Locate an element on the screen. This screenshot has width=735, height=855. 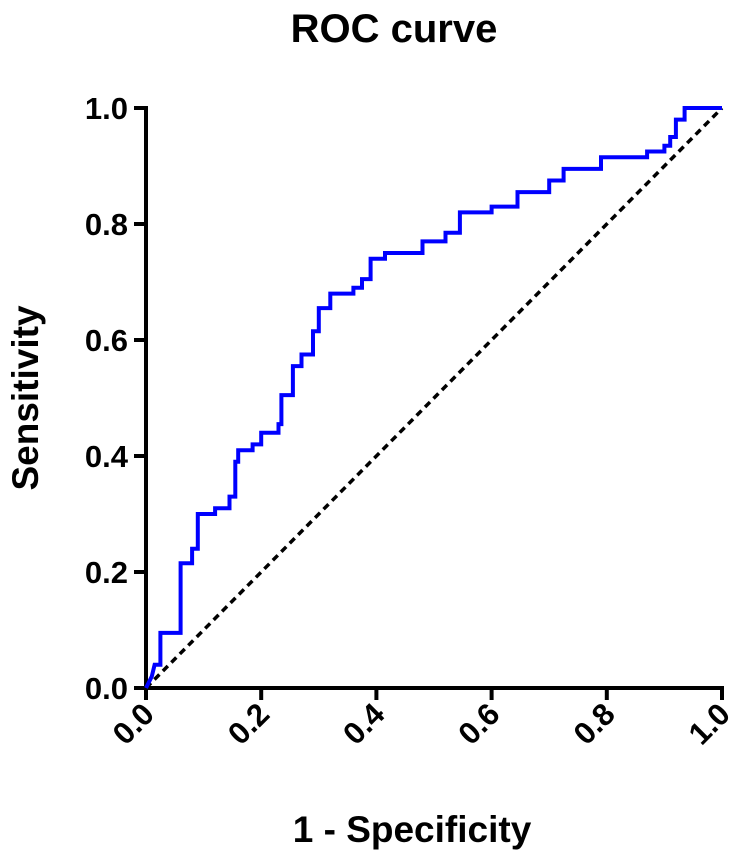
x-tick-label: 0.4 is located at coordinates (364, 724).